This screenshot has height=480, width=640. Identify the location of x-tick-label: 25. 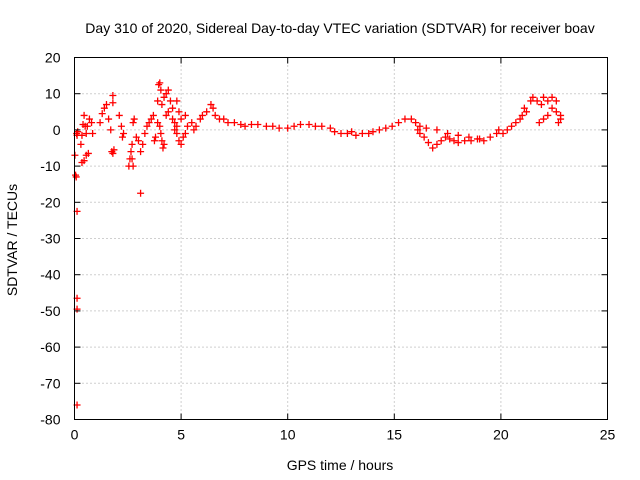
(608, 435).